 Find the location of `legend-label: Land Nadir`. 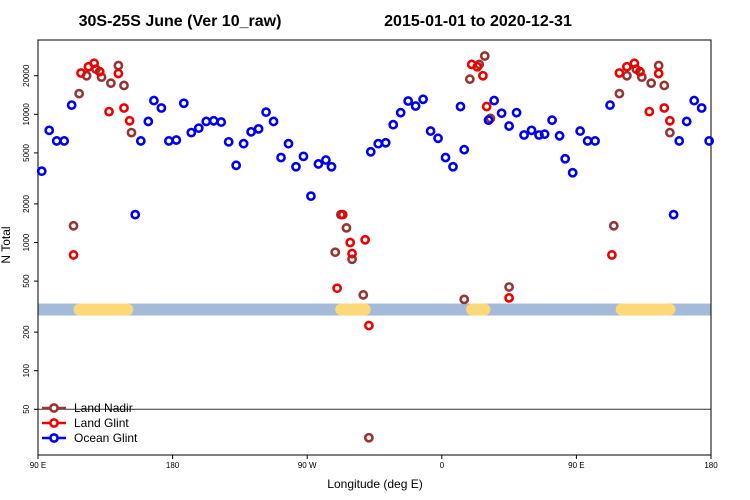

legend-label: Land Nadir is located at coordinates (103, 408).